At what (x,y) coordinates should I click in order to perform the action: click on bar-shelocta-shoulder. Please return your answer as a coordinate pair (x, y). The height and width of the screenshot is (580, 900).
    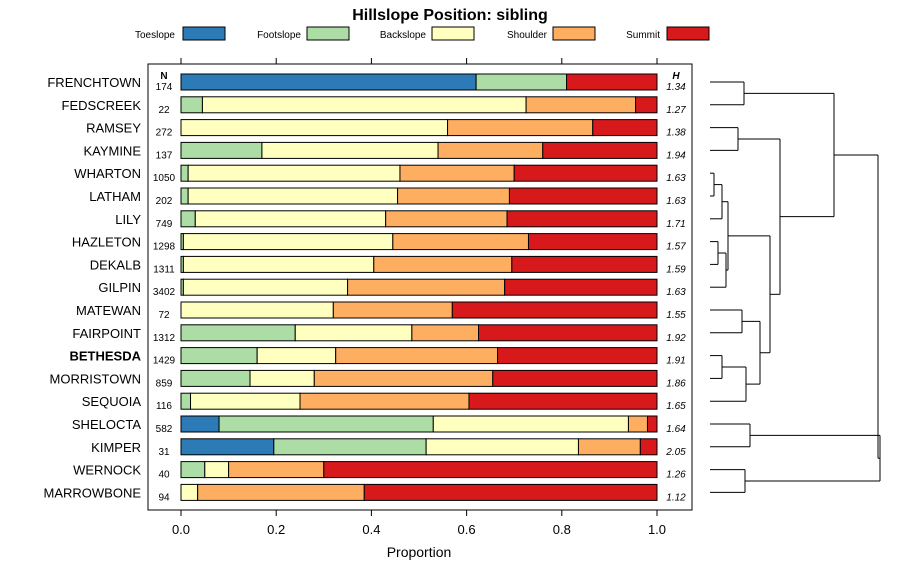
    Looking at the image, I should click on (637, 424).